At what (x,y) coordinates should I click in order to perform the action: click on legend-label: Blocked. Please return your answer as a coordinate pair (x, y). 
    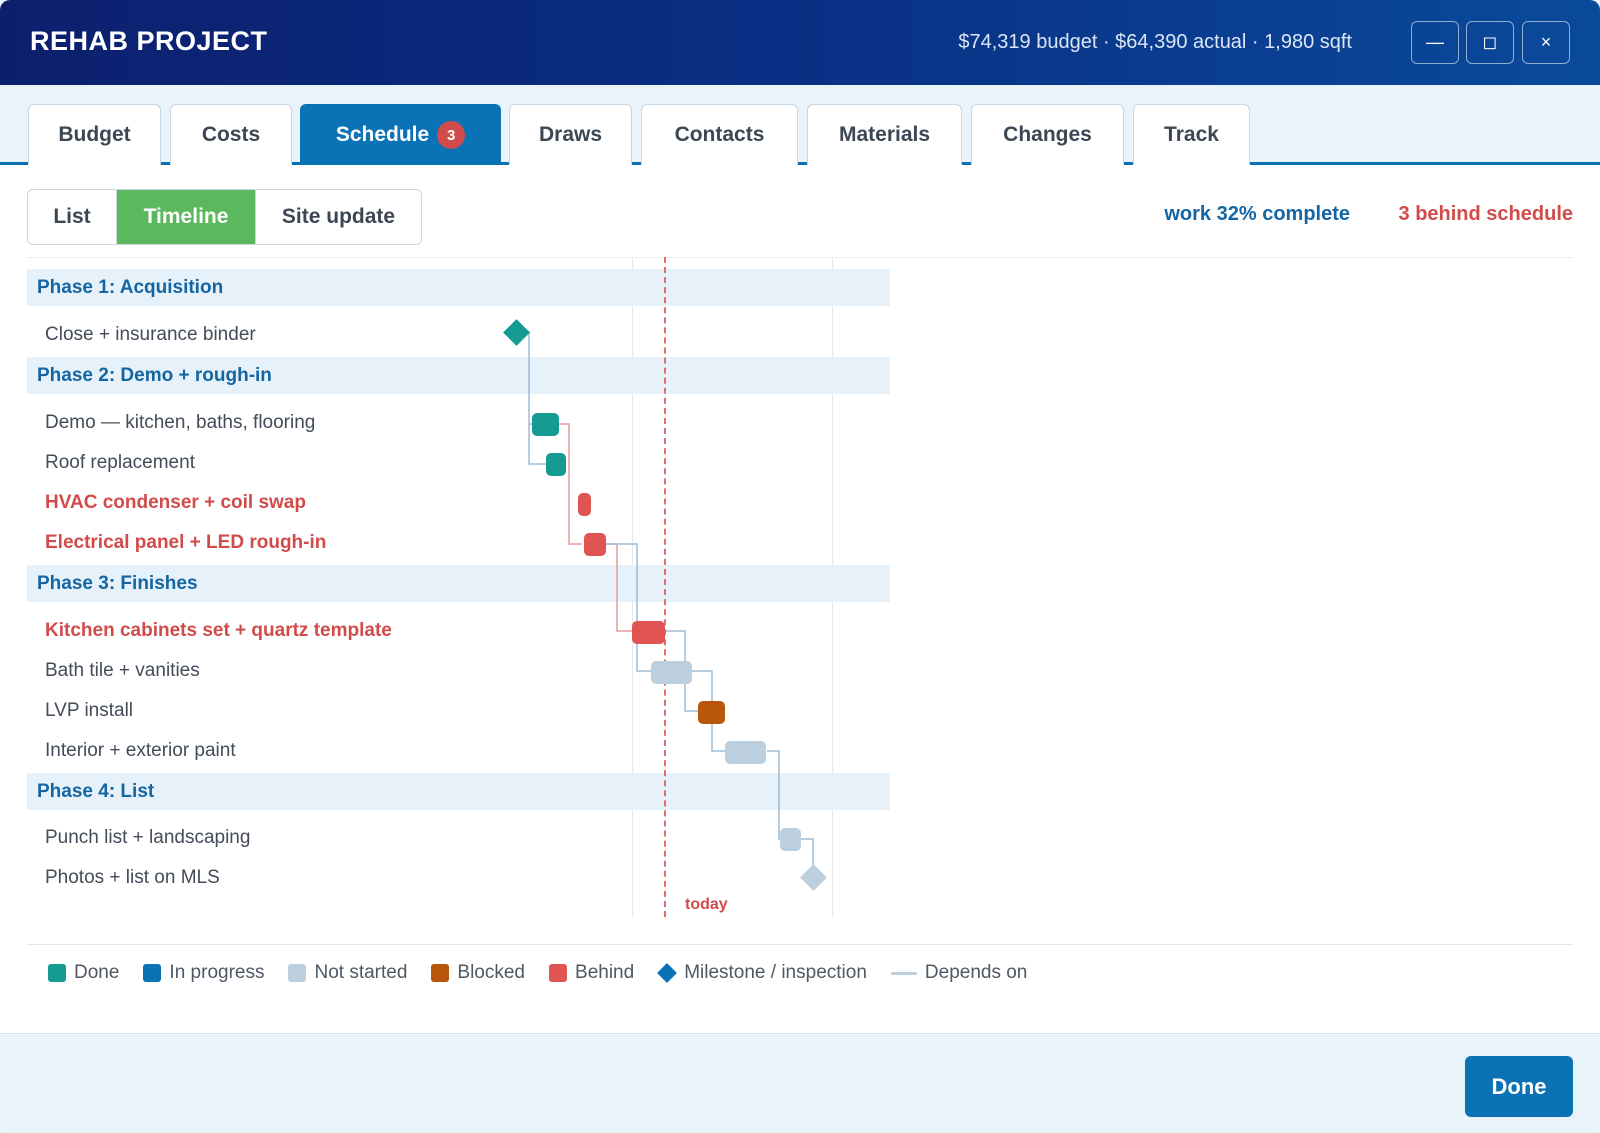
    Looking at the image, I should click on (491, 972).